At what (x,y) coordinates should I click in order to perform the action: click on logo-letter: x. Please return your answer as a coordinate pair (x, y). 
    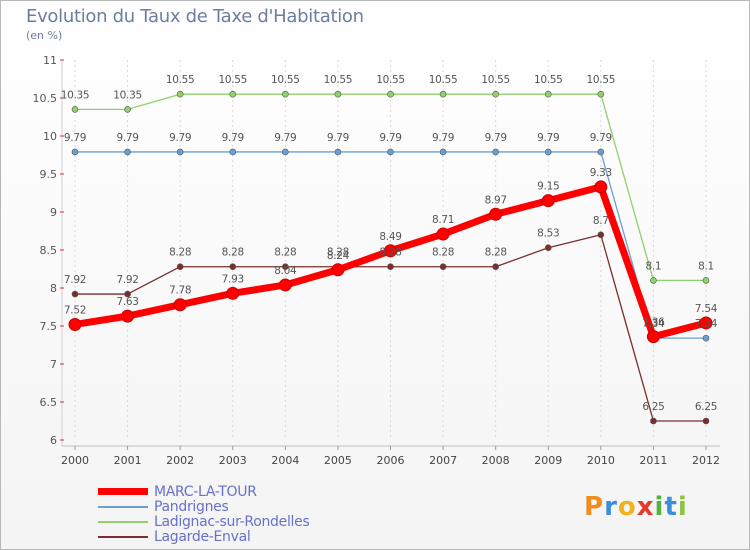
    Looking at the image, I should click on (645, 507).